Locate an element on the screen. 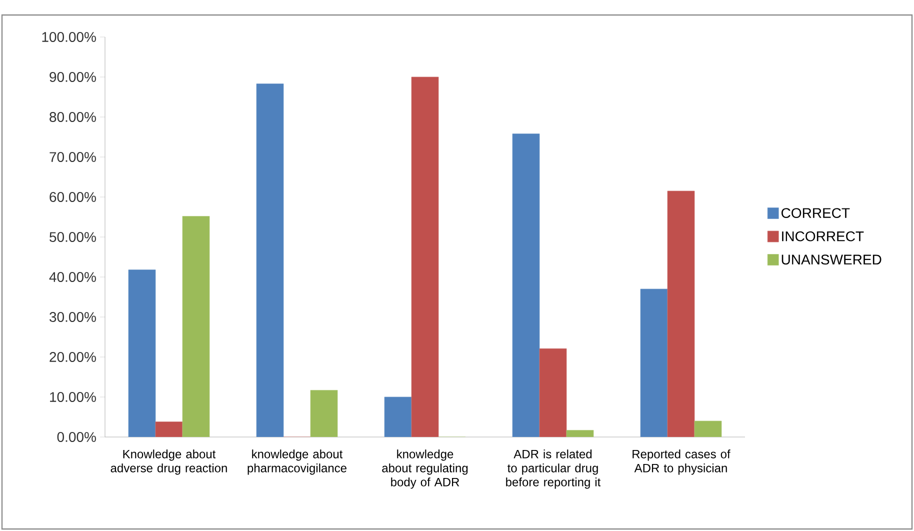 The width and height of the screenshot is (914, 531). y-tick-label: 0.00% is located at coordinates (76, 437).